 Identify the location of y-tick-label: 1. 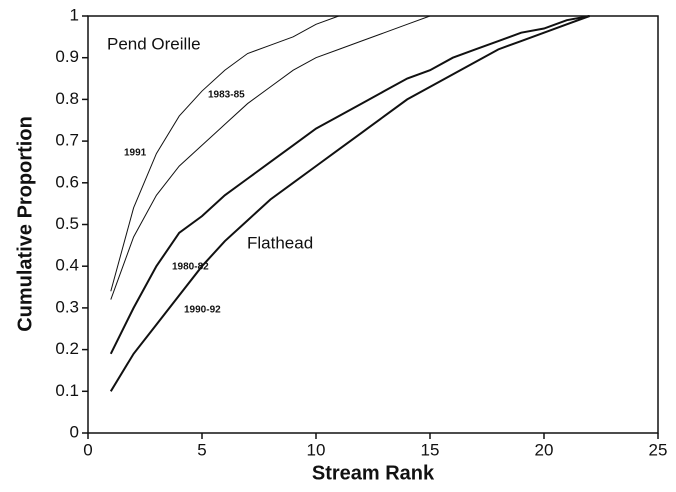
(74, 14).